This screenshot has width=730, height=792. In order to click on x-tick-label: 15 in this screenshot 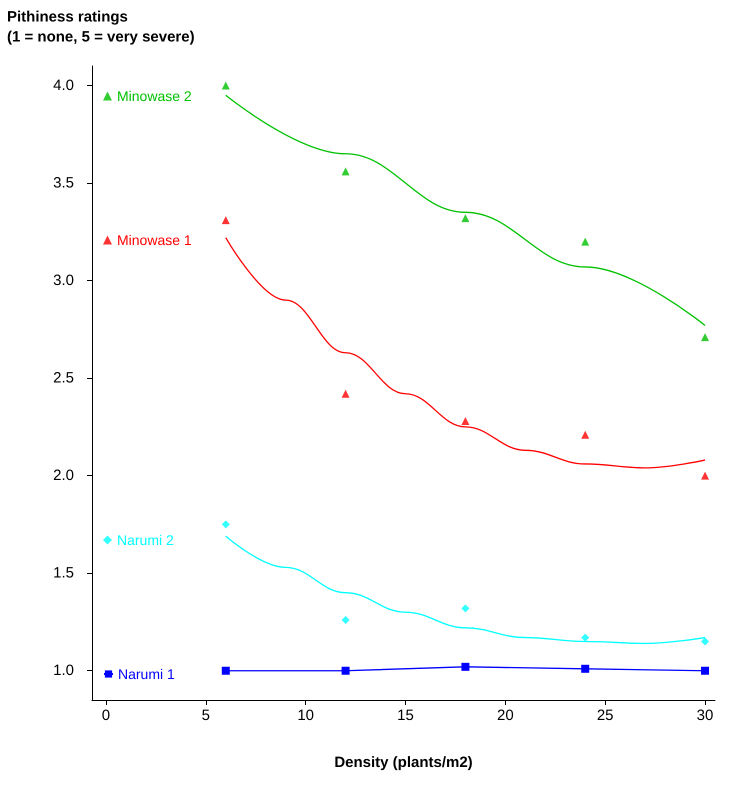, I will do `click(405, 715)`.